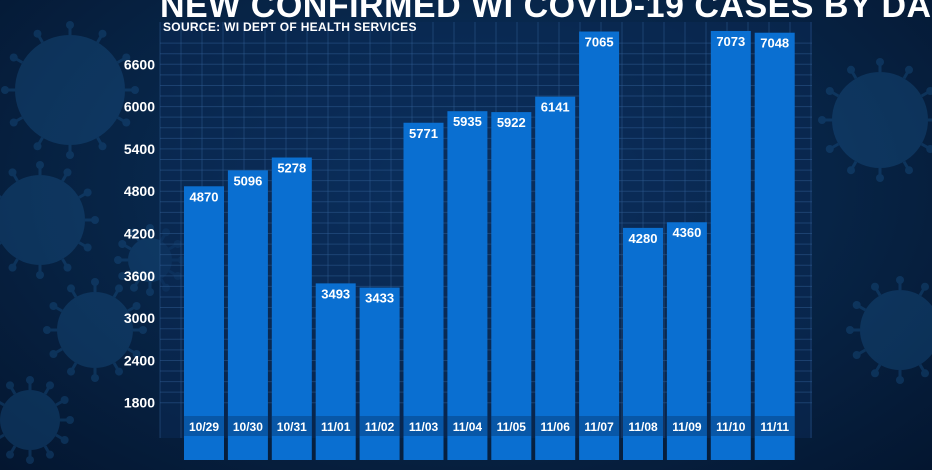 This screenshot has height=470, width=932. Describe the element at coordinates (139, 149) in the screenshot. I see `y-tick-label: 5400` at that location.